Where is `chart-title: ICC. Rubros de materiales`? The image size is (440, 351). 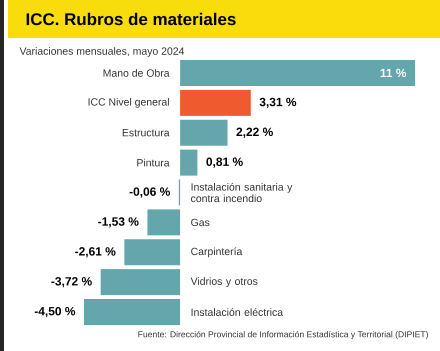 chart-title: ICC. Rubros de materiales is located at coordinates (131, 19).